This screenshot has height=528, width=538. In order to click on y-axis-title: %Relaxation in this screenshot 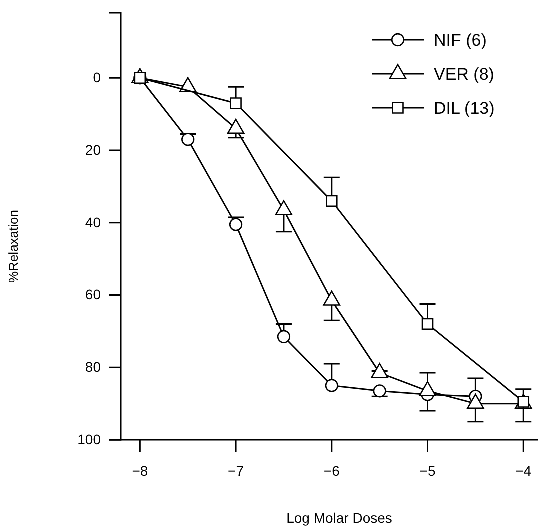, I will do `click(13, 246)`.